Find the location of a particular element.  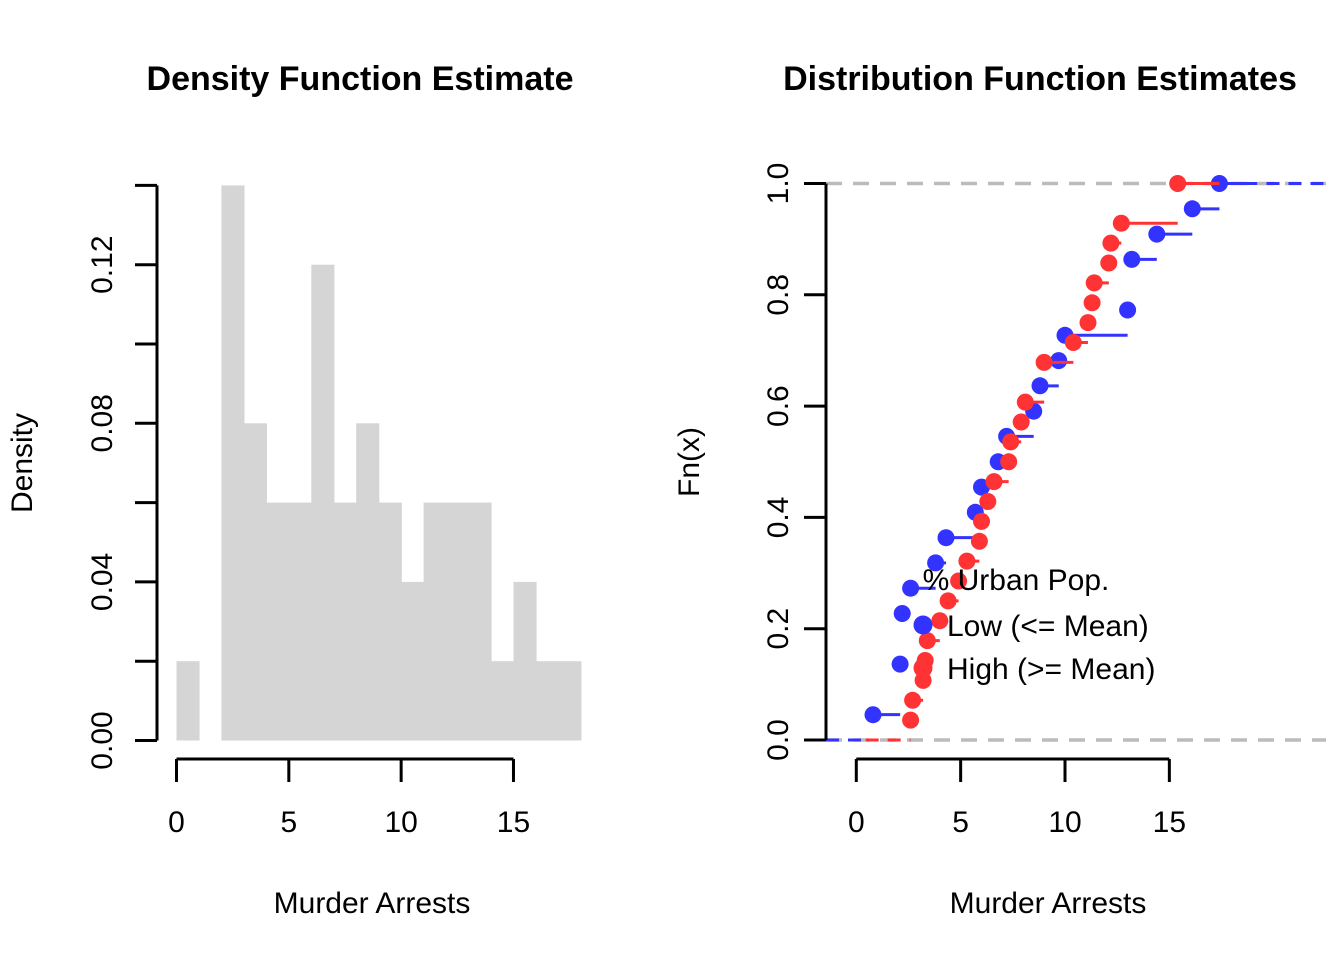

legend-label-high: High (>= Mean) is located at coordinates (1051, 669).